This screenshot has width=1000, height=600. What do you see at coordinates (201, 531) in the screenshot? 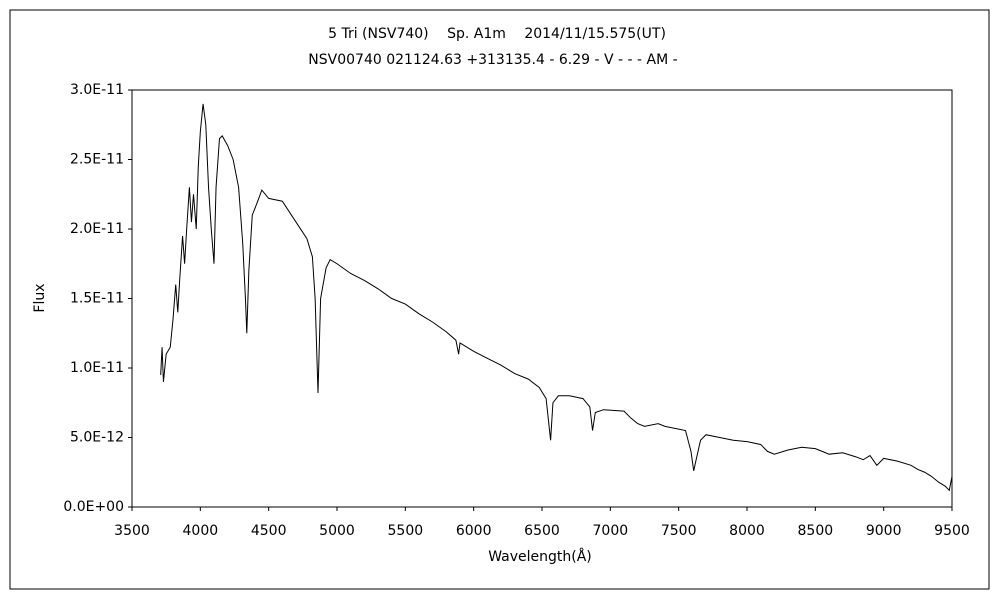
I see `x-tick-label: 4000` at bounding box center [201, 531].